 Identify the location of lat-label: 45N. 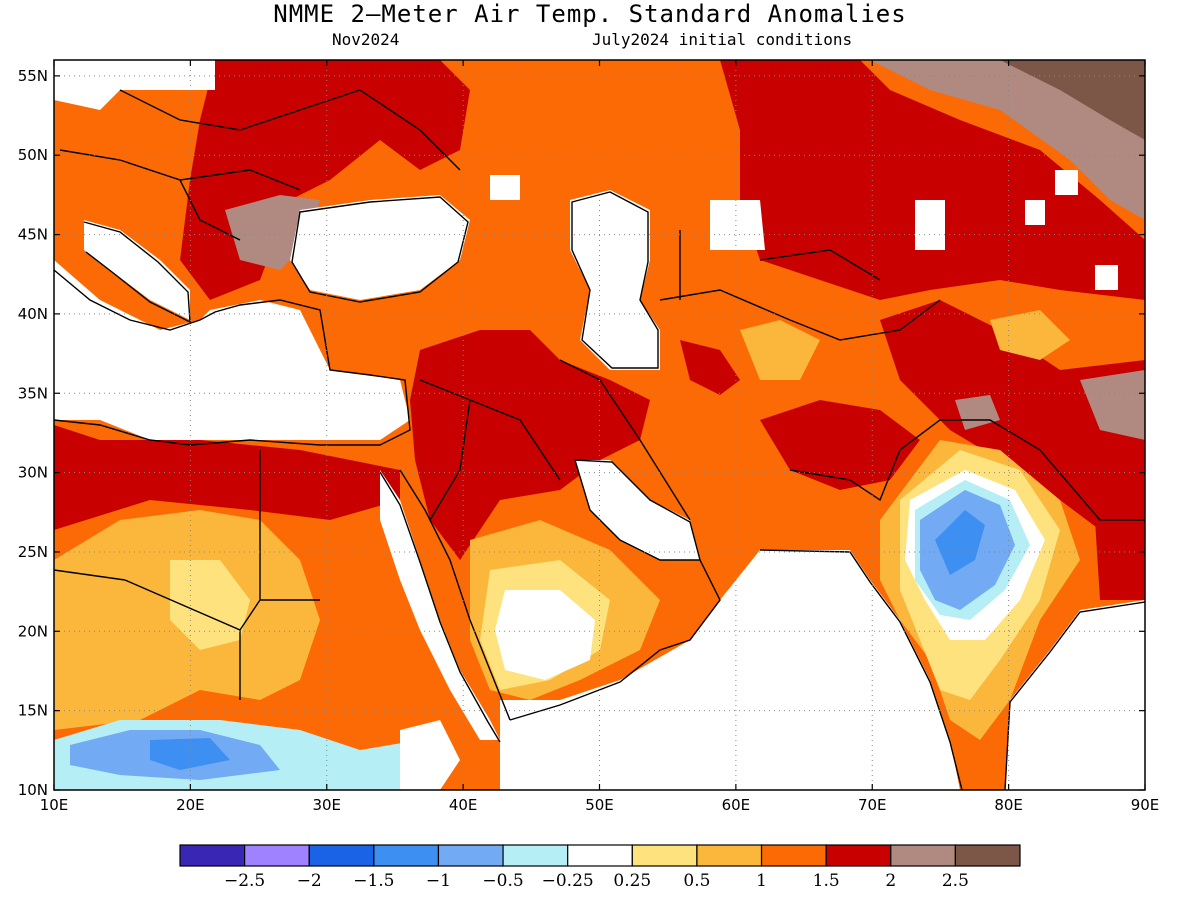
(33, 235).